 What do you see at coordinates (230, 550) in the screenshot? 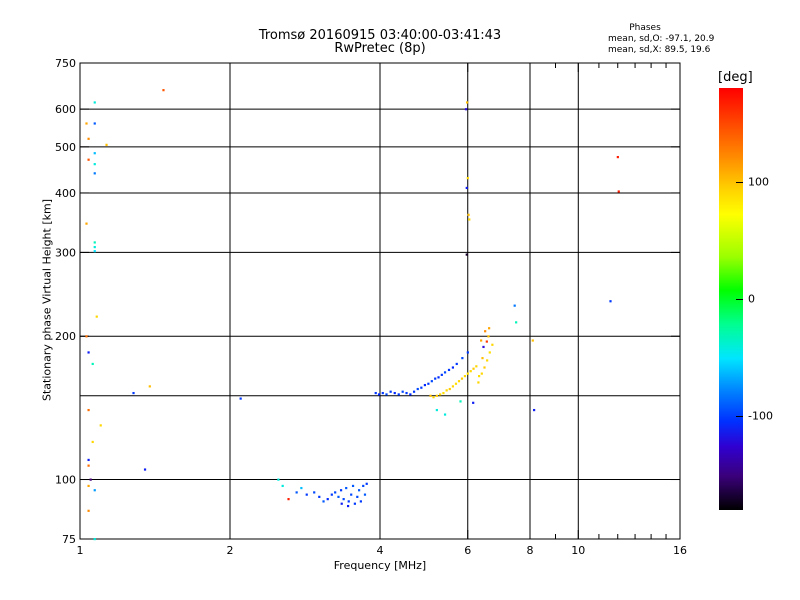
I see `x-tick-label: 2` at bounding box center [230, 550].